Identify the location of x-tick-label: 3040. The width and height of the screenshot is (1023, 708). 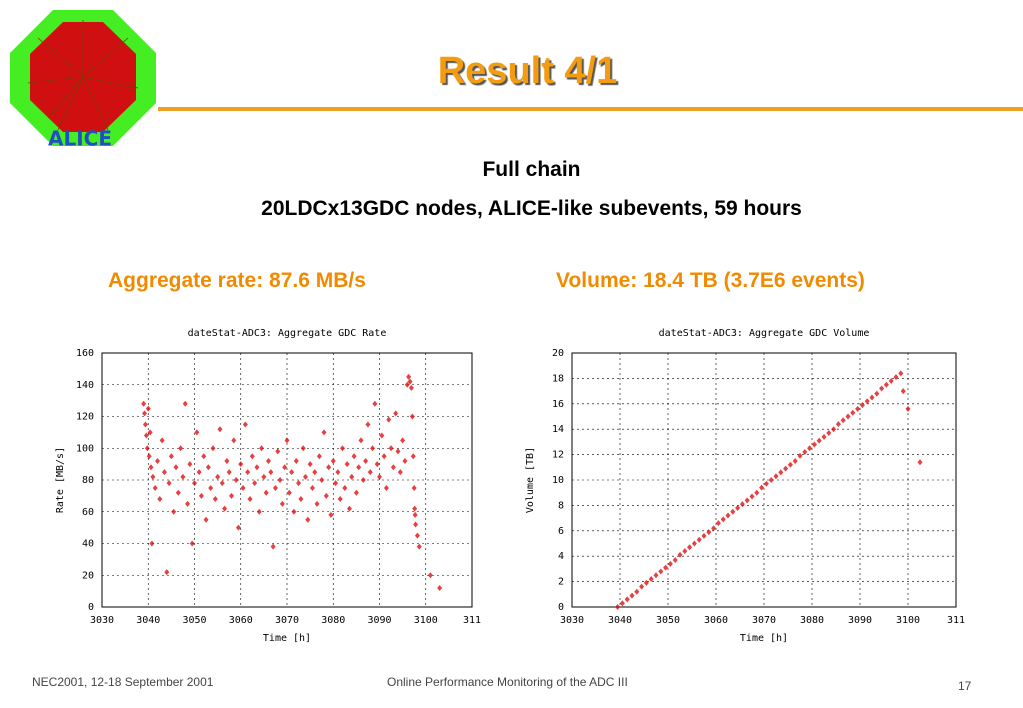
(620, 620).